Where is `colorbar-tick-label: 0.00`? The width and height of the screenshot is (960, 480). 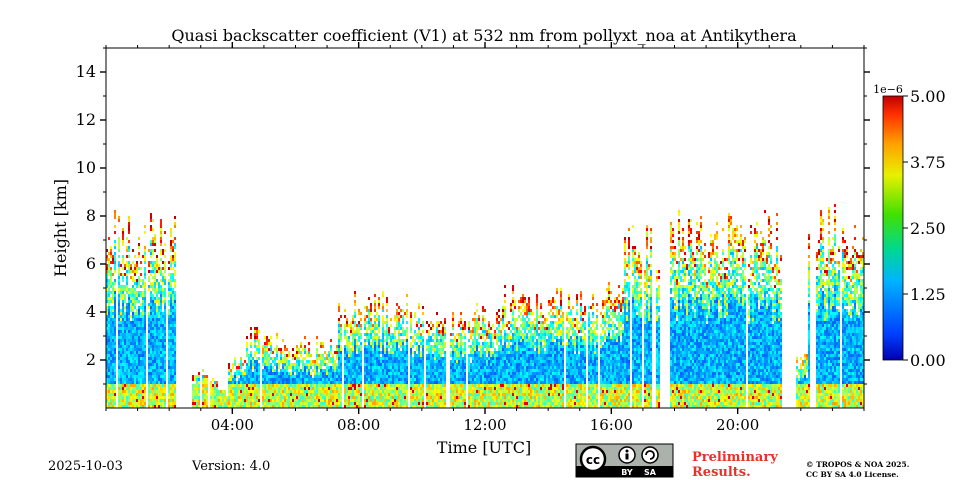 colorbar-tick-label: 0.00 is located at coordinates (928, 360).